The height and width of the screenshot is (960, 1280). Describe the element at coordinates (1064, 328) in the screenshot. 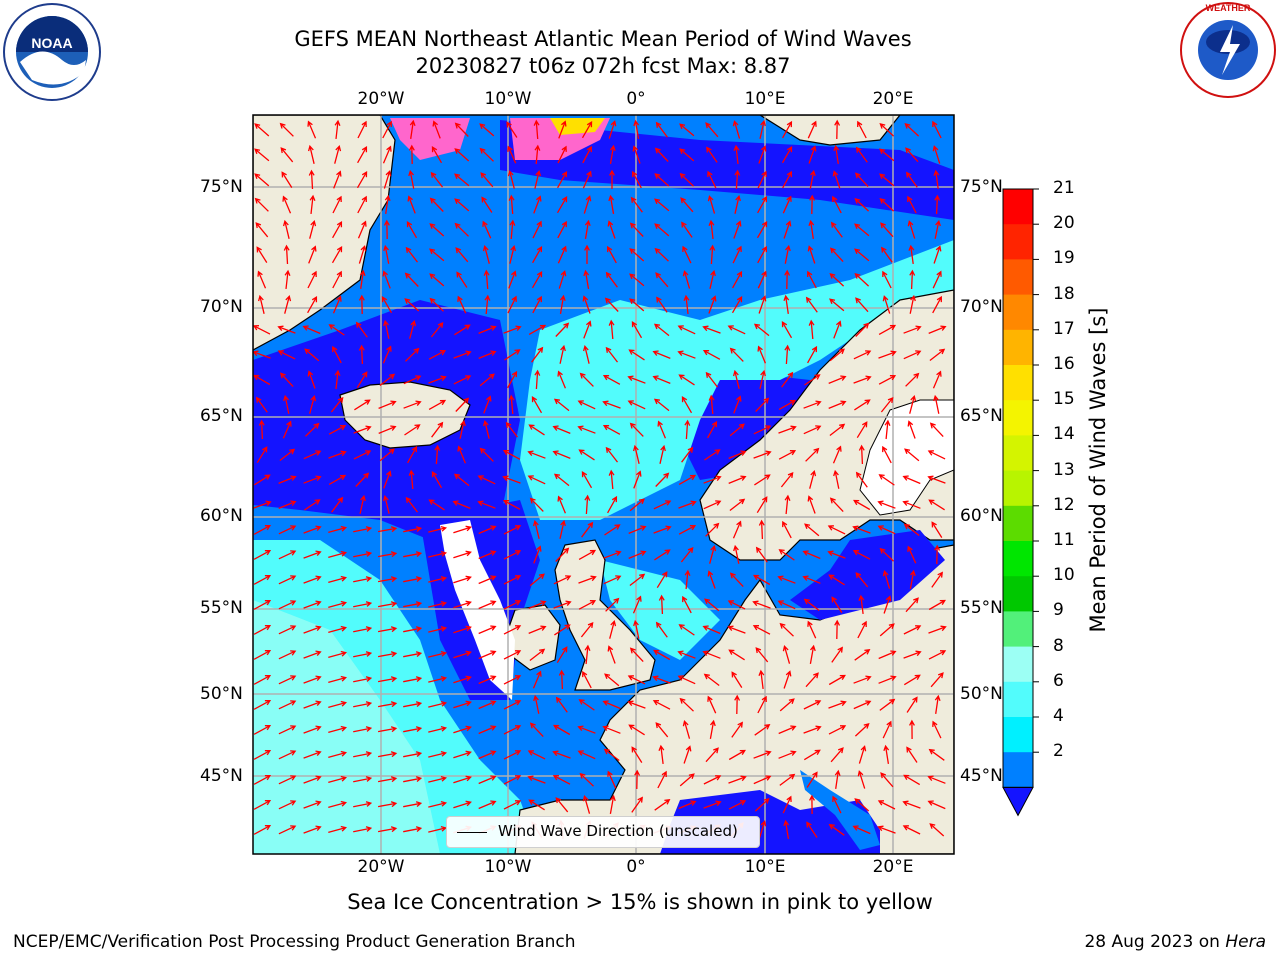

I see `colorbar-tick-label: 17` at that location.